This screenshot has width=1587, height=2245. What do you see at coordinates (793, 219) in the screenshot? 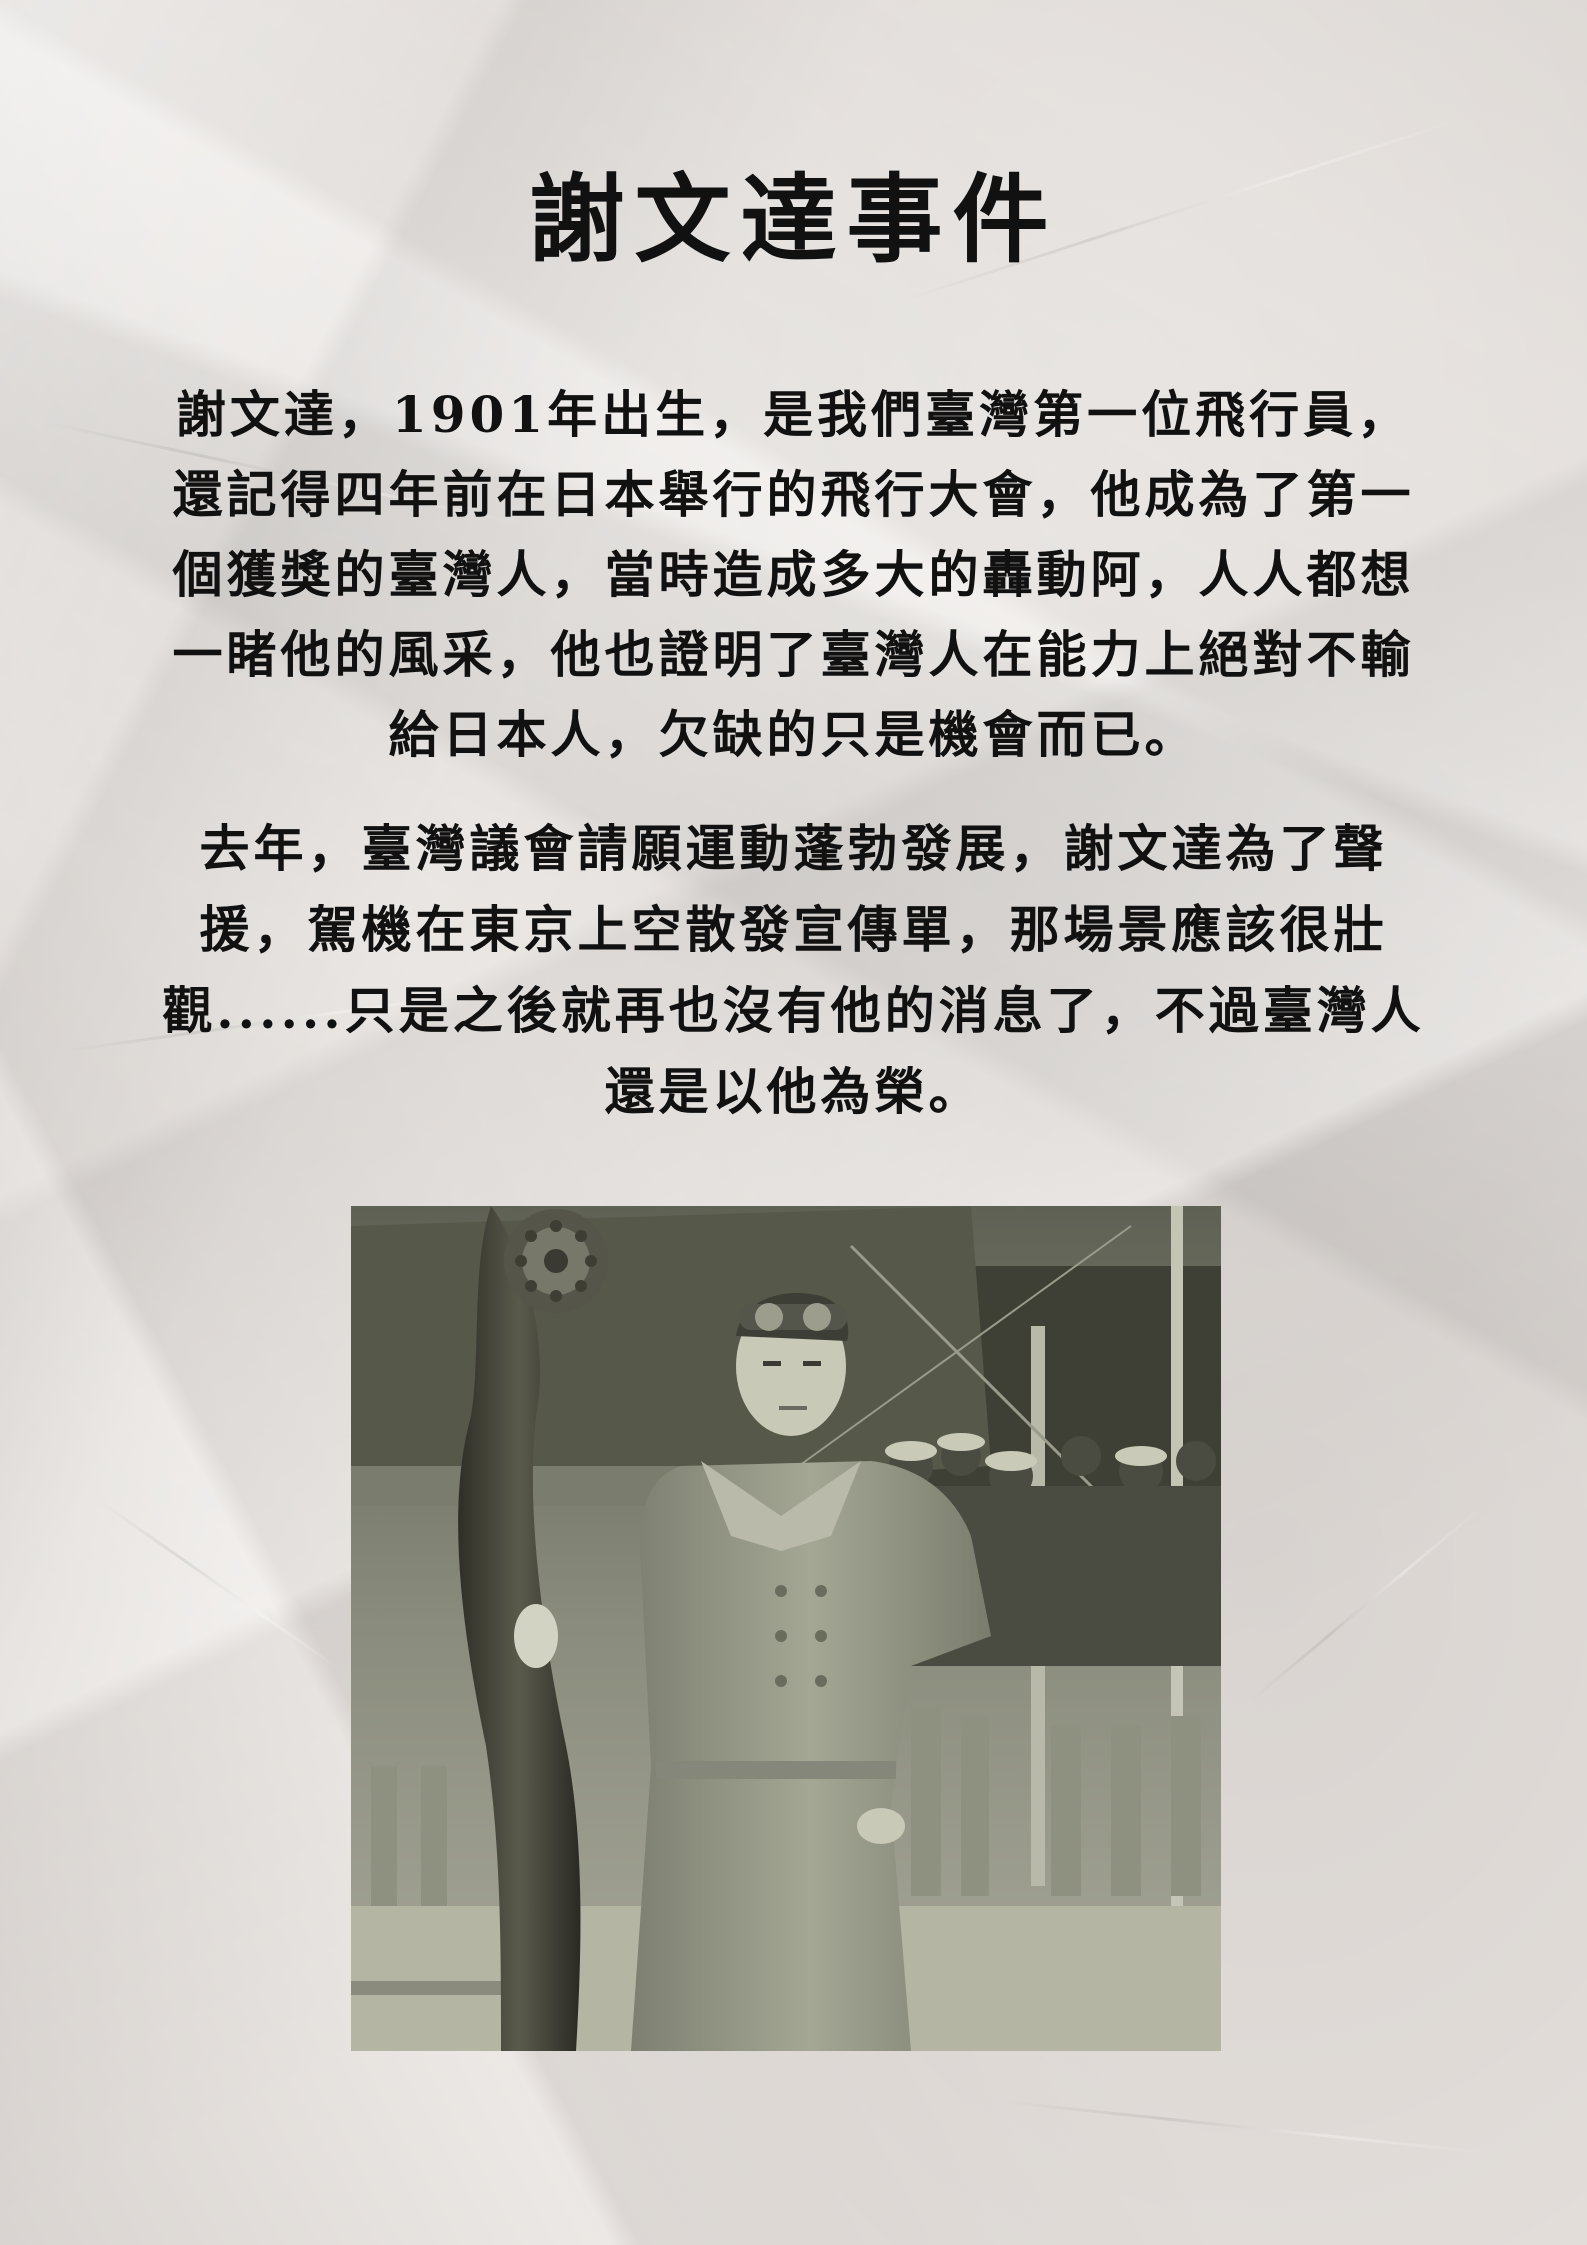
I see `page-title: 謝文達事件` at bounding box center [793, 219].